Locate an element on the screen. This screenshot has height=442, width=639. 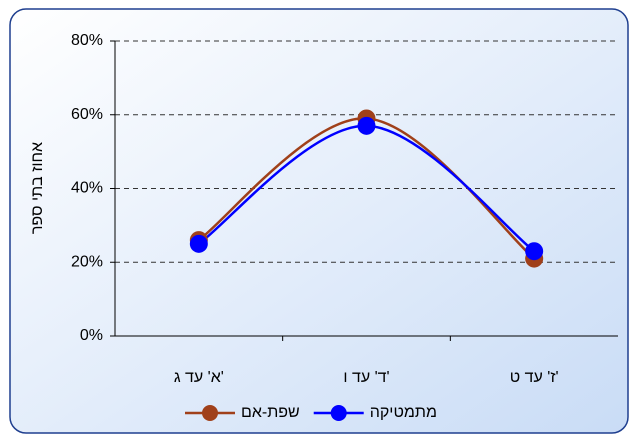
y-tick-label: 60% is located at coordinates (87, 114).